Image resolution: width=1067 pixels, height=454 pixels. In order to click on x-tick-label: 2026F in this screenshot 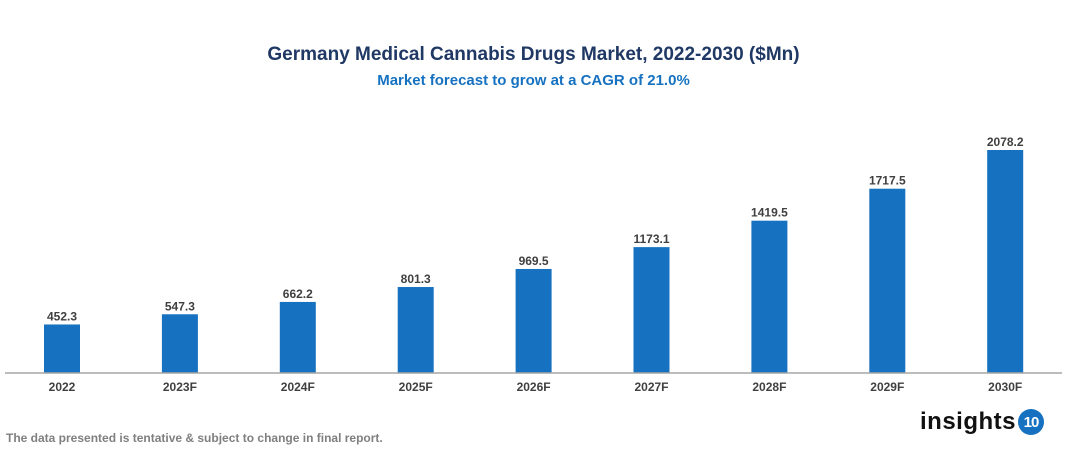, I will do `click(534, 387)`.